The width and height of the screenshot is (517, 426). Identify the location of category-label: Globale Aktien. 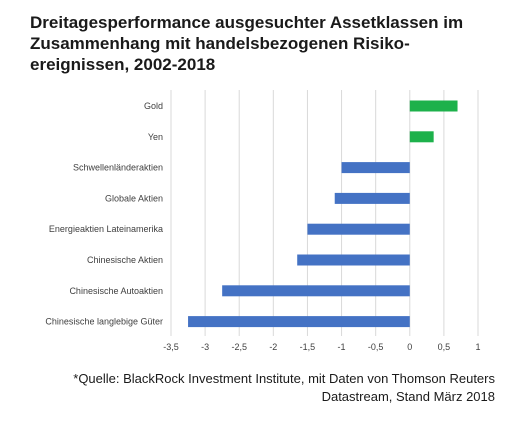
(134, 198).